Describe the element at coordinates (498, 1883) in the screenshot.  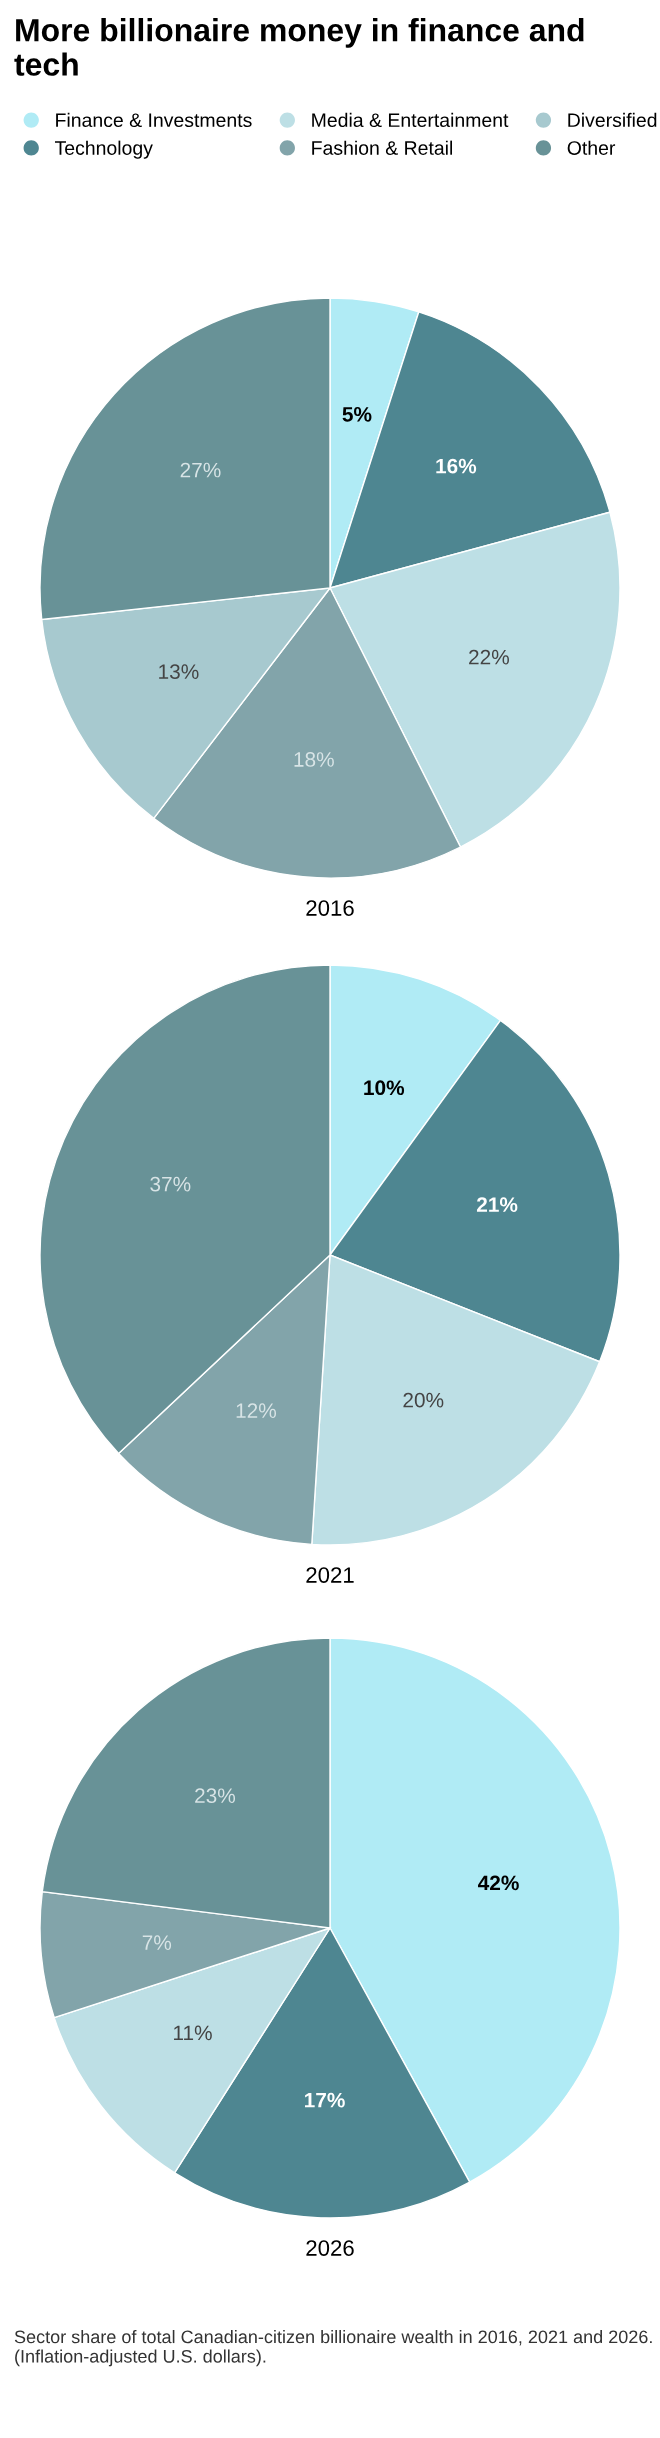
I see `data-label: 42%` at that location.